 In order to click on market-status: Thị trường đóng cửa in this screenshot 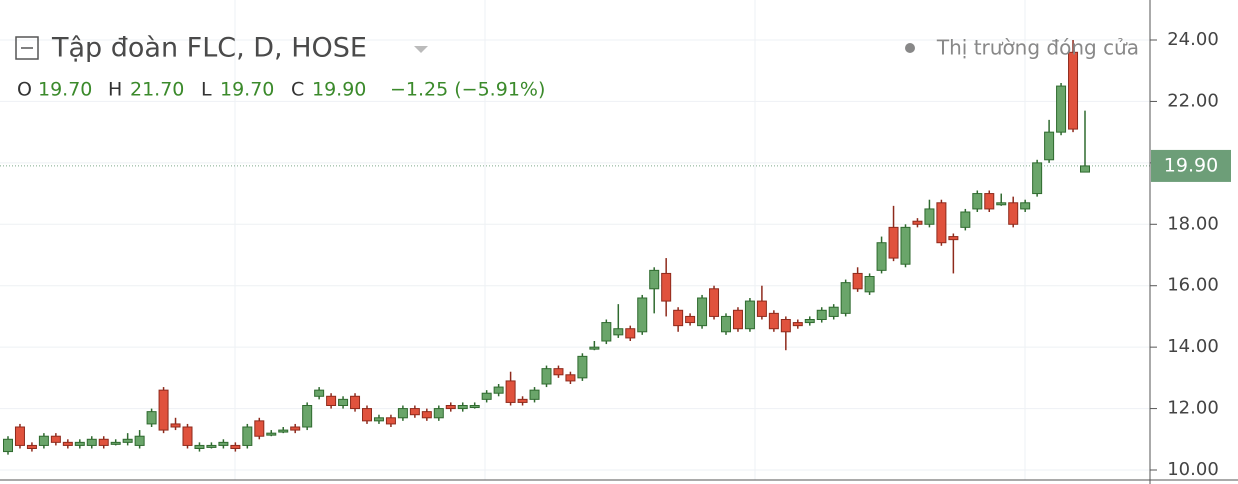, I will do `click(1037, 48)`.